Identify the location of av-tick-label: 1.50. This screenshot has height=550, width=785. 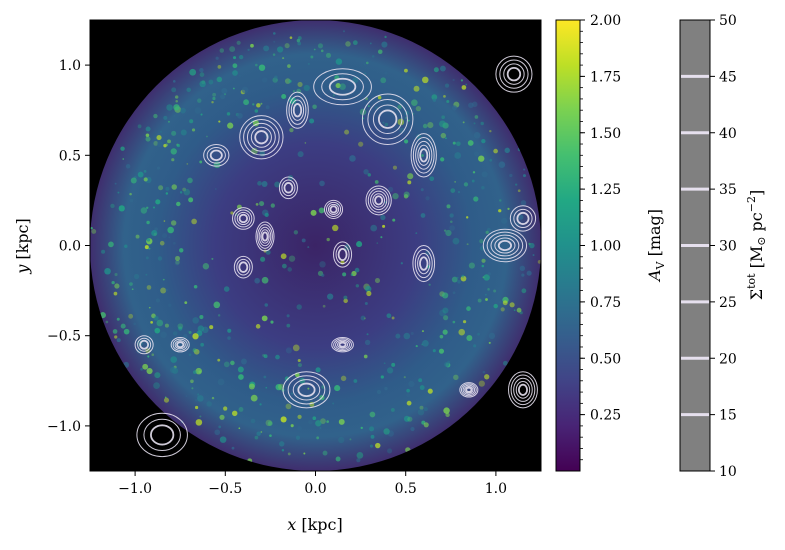
(605, 134).